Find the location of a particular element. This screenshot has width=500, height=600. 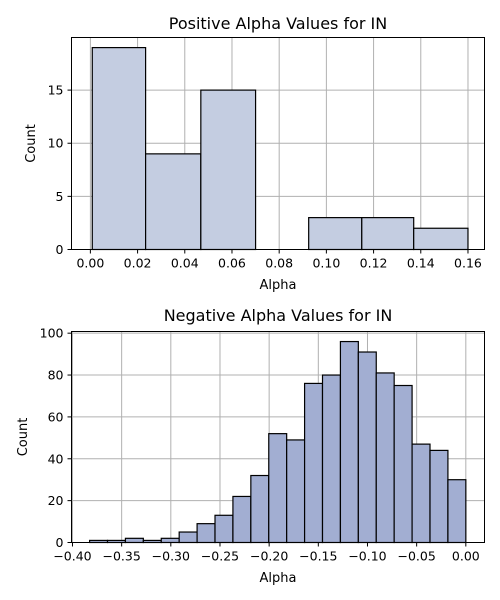

x-tick-label: 0.08 is located at coordinates (279, 263).